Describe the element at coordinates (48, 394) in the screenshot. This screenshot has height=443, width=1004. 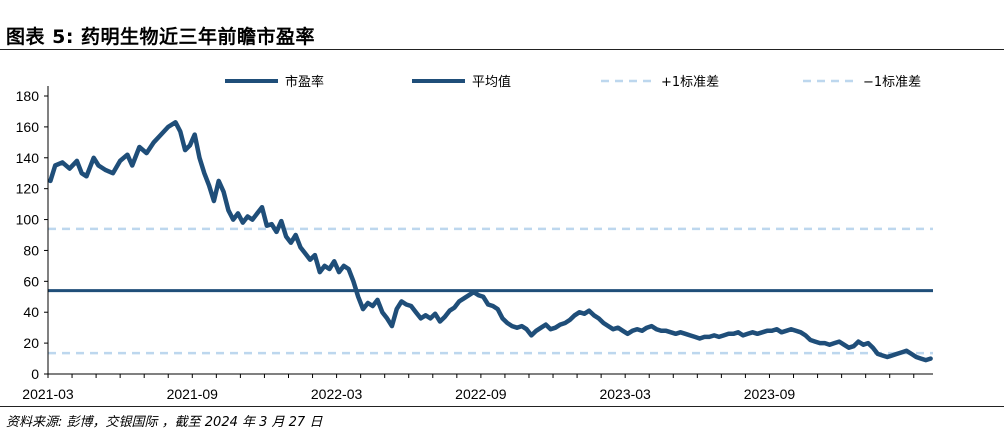
I see `x-tick-label: 2021-03` at that location.